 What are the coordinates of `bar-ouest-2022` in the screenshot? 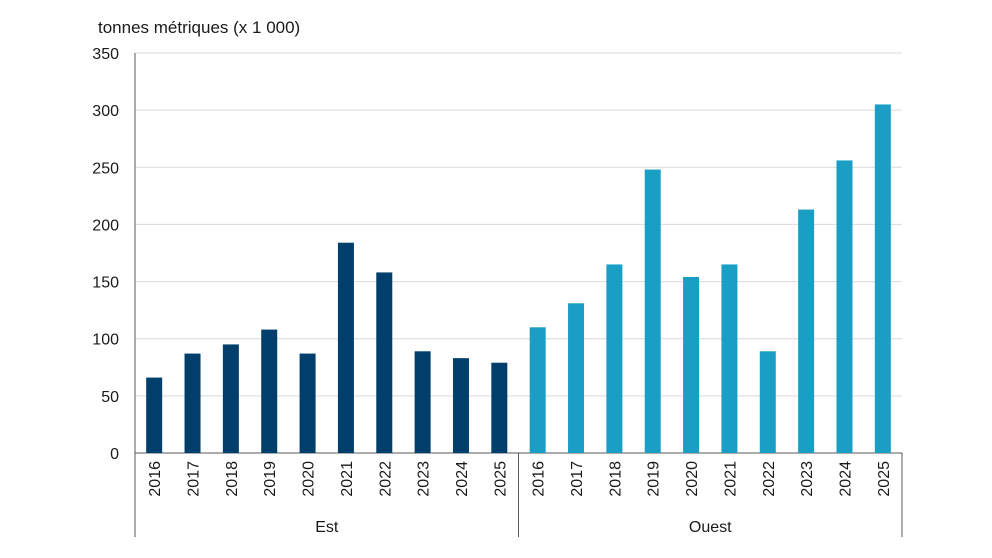 It's located at (767, 402).